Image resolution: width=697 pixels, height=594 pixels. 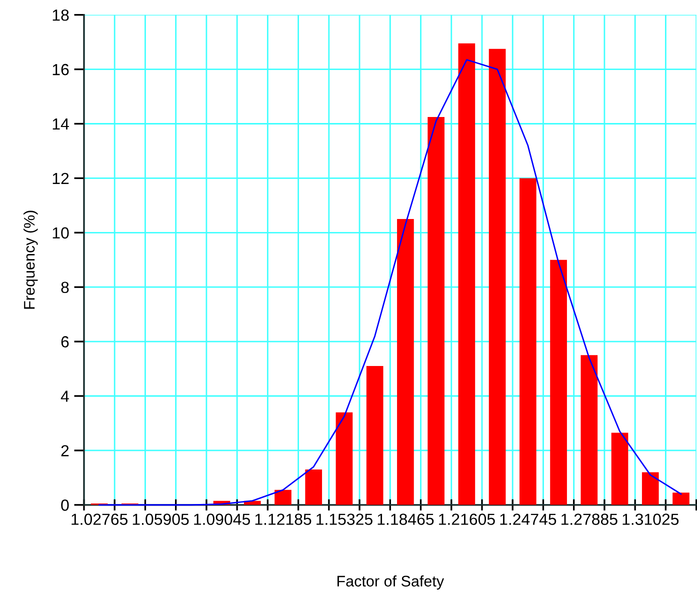 What do you see at coordinates (406, 519) in the screenshot?
I see `x-tick-label: 1.18465` at bounding box center [406, 519].